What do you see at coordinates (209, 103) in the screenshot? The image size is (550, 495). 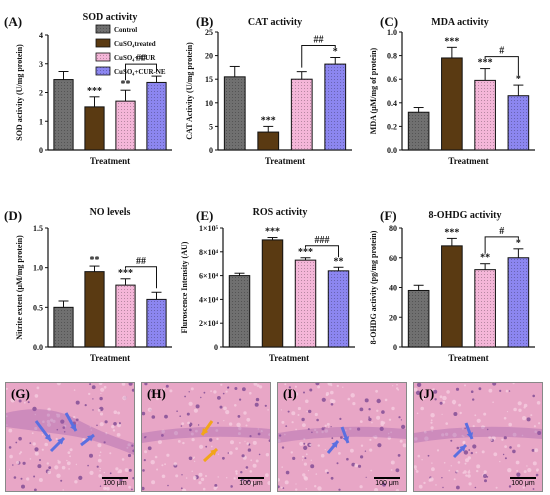 I see `y-tick-label: 10` at bounding box center [209, 103].